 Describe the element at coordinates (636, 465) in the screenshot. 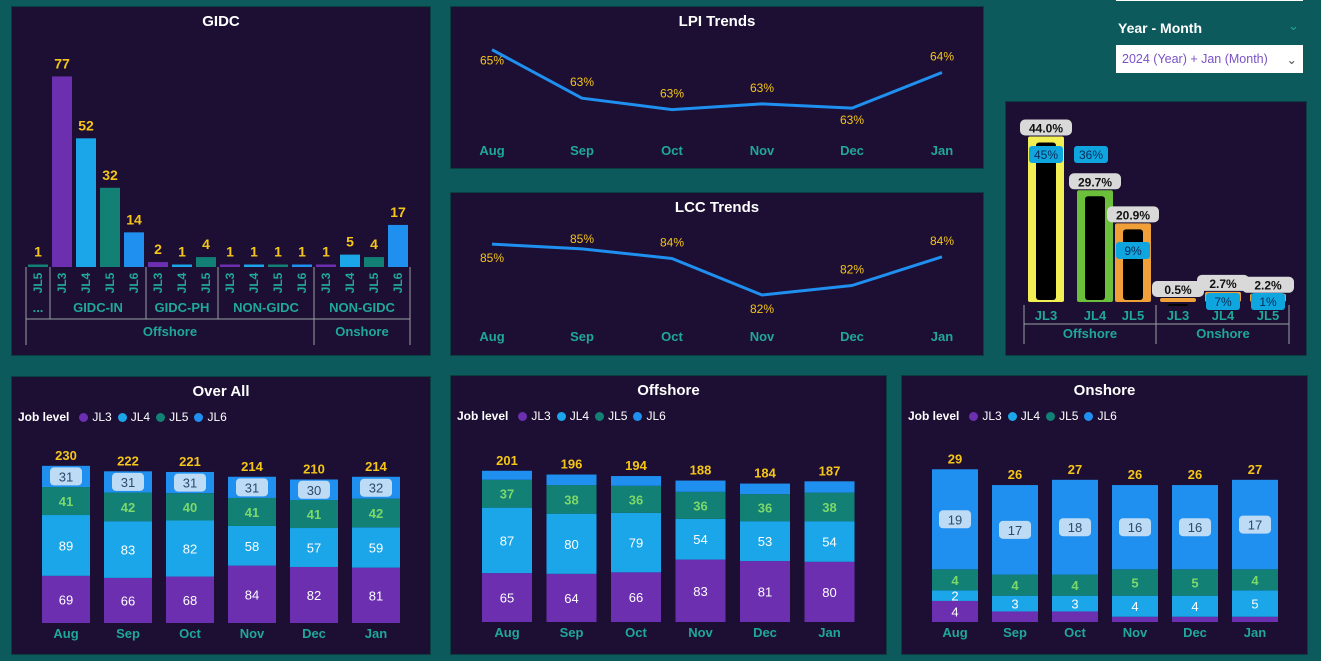

I see `total-label: 194` at that location.